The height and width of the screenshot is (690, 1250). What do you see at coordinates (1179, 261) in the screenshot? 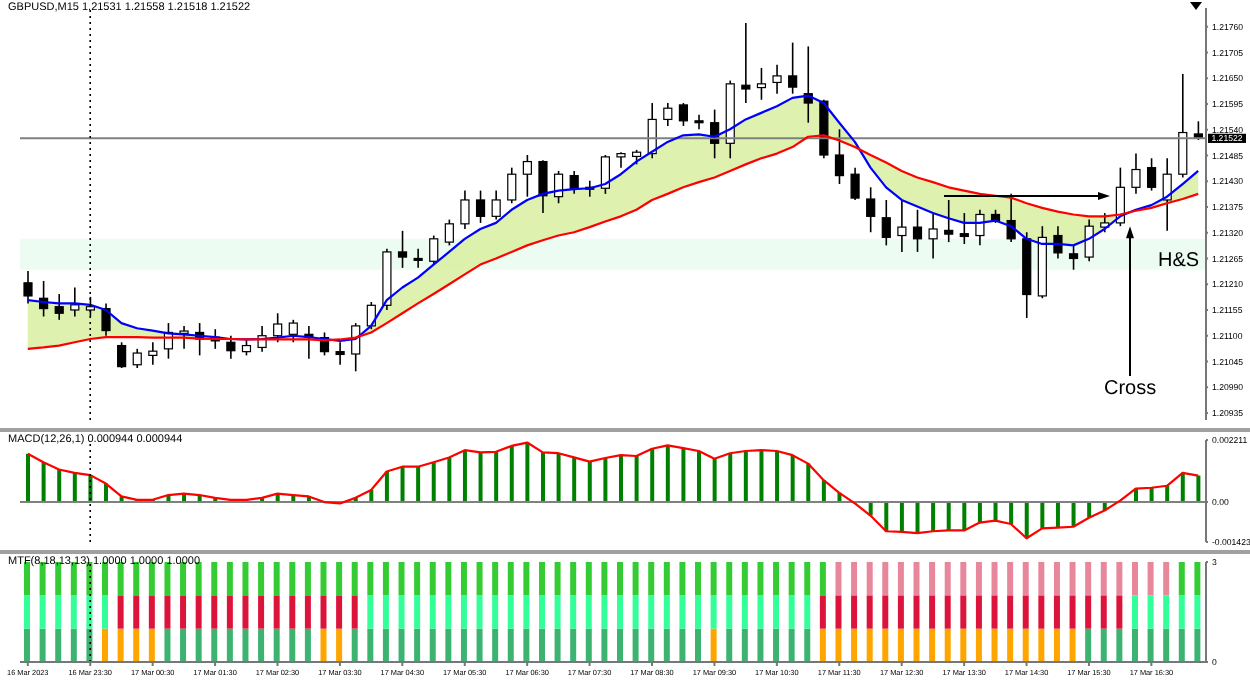
I see `annotation: H&S` at bounding box center [1179, 261].